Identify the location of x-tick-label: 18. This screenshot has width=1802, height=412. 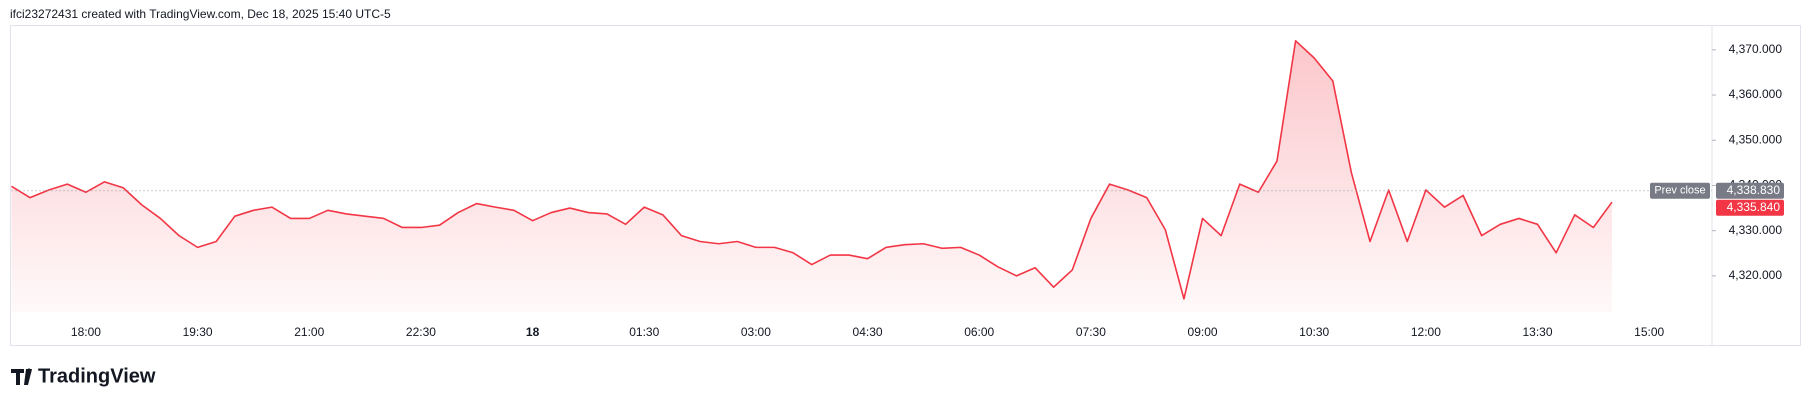
(533, 332).